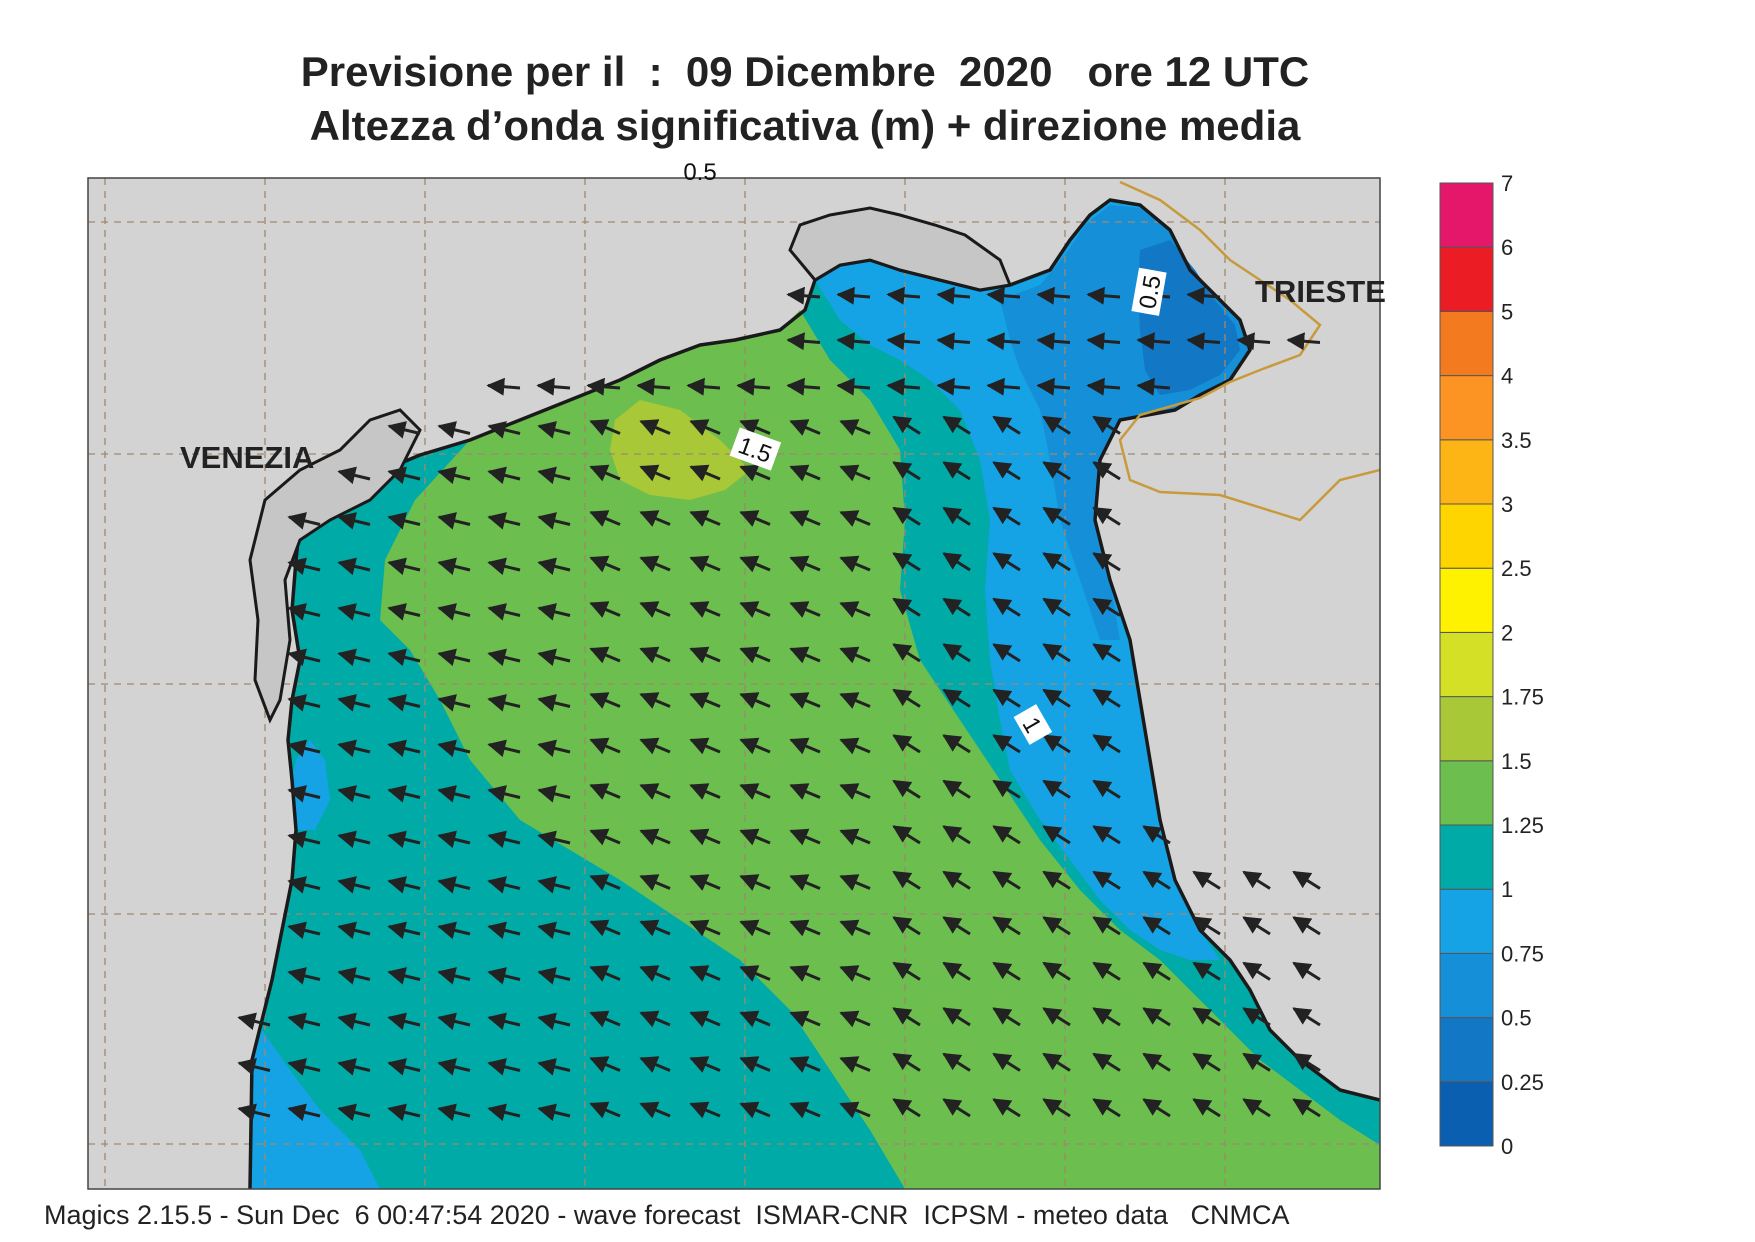  Describe the element at coordinates (311, 785) in the screenshot. I see `sea-zone-coastal-blue-west2` at that location.